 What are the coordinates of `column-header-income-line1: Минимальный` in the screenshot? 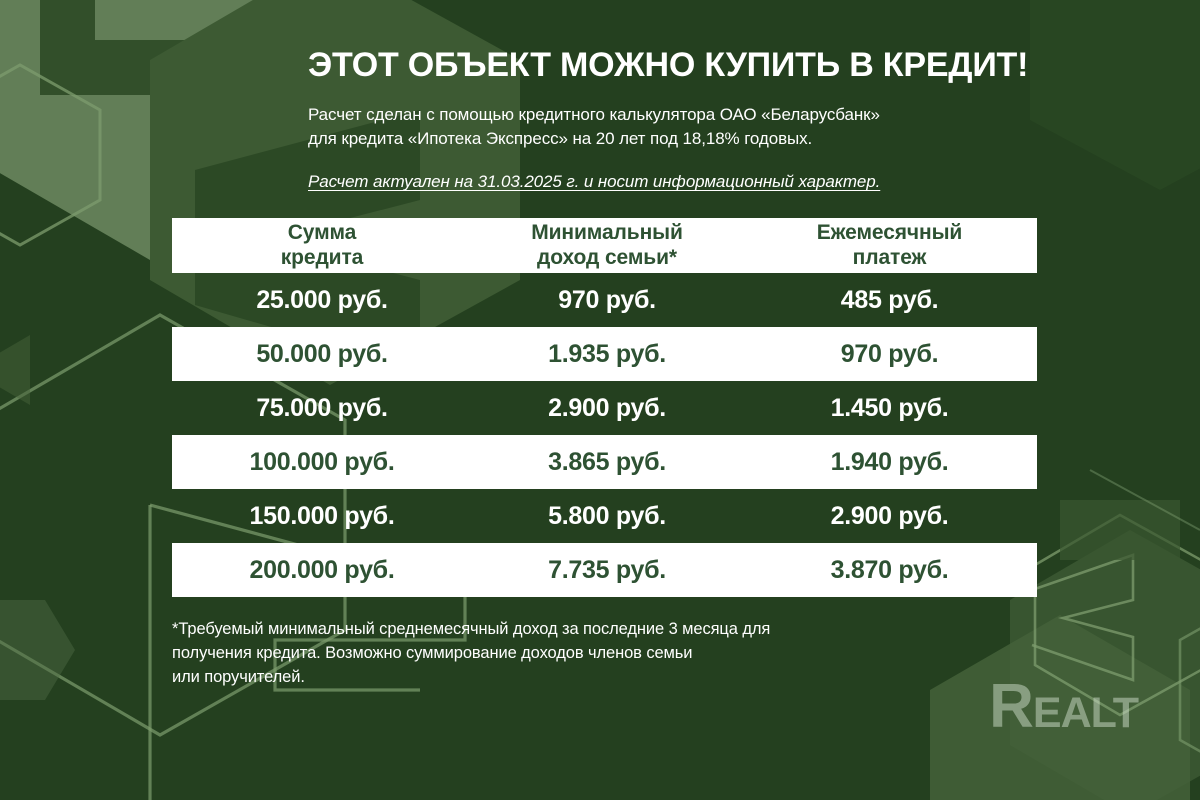 It's located at (607, 232).